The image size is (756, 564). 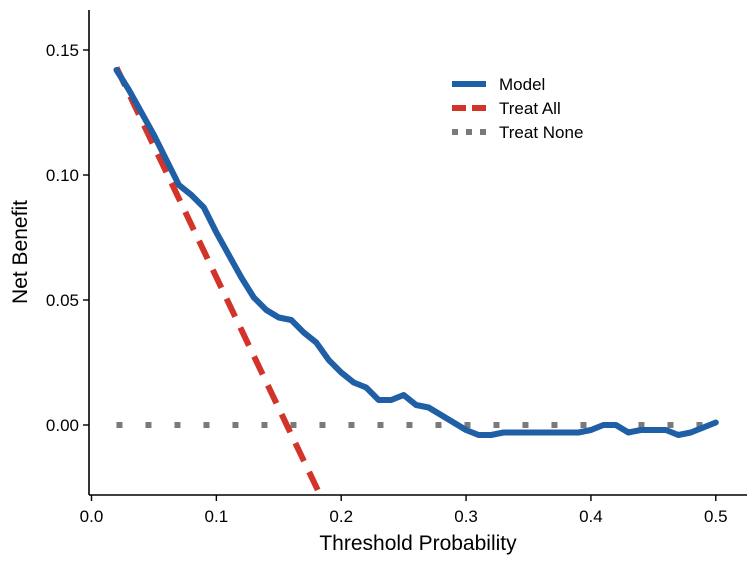 What do you see at coordinates (466, 516) in the screenshot?
I see `x-tick-label: 0.3` at bounding box center [466, 516].